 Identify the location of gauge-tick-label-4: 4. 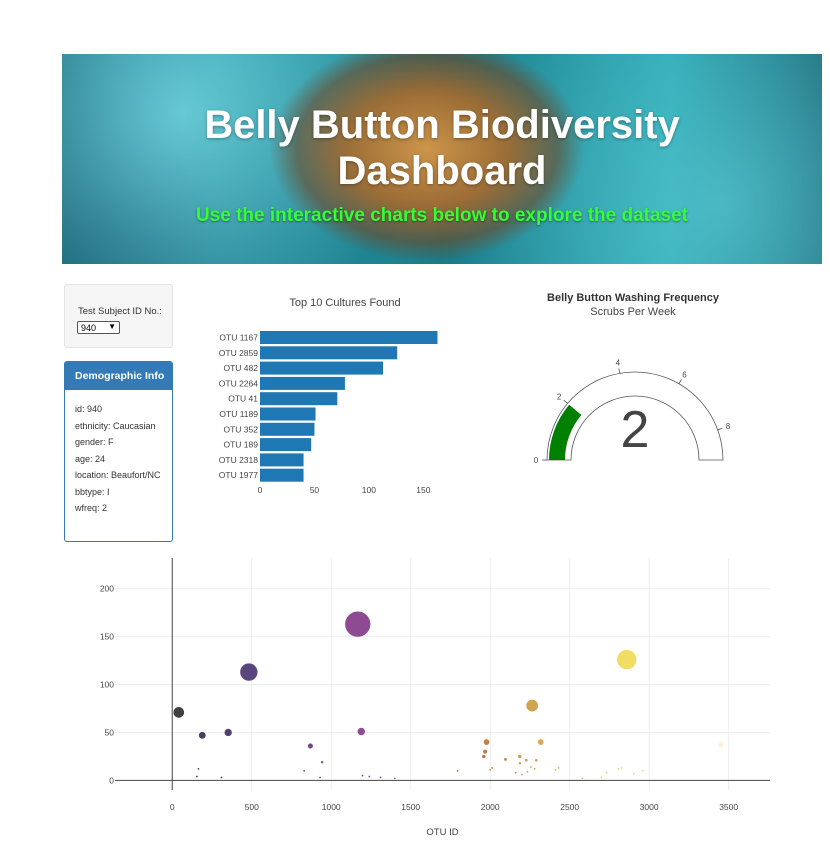
(618, 363).